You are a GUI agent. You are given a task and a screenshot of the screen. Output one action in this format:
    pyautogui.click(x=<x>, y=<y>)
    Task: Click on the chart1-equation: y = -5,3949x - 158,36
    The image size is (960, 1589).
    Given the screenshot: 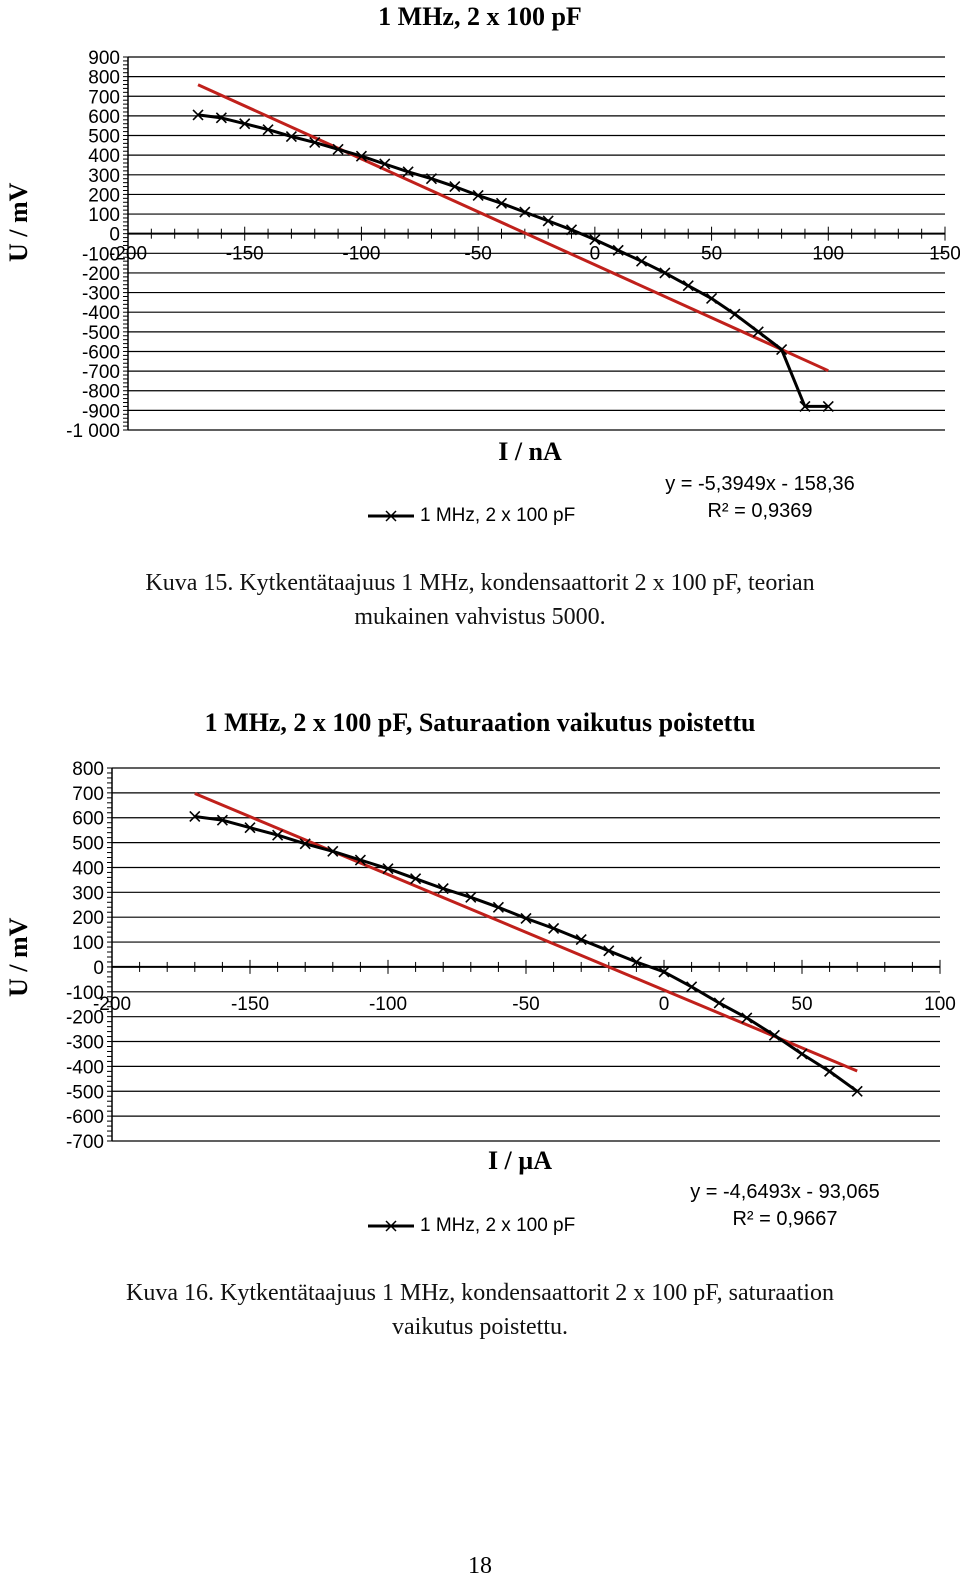 What is the action you would take?
    pyautogui.click(x=760, y=484)
    